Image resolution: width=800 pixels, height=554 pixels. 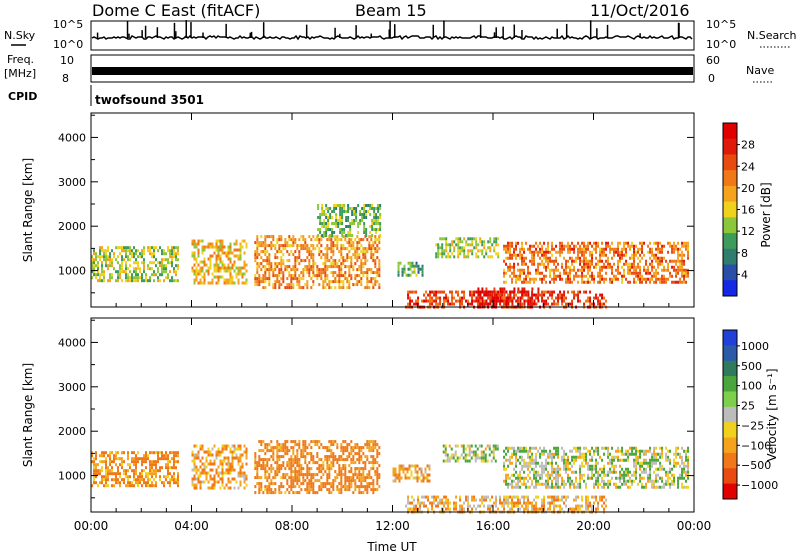 What do you see at coordinates (389, 69) in the screenshot?
I see `freq-panel: Freq. [MHz] 10 8 60 0 Nave` at bounding box center [389, 69].